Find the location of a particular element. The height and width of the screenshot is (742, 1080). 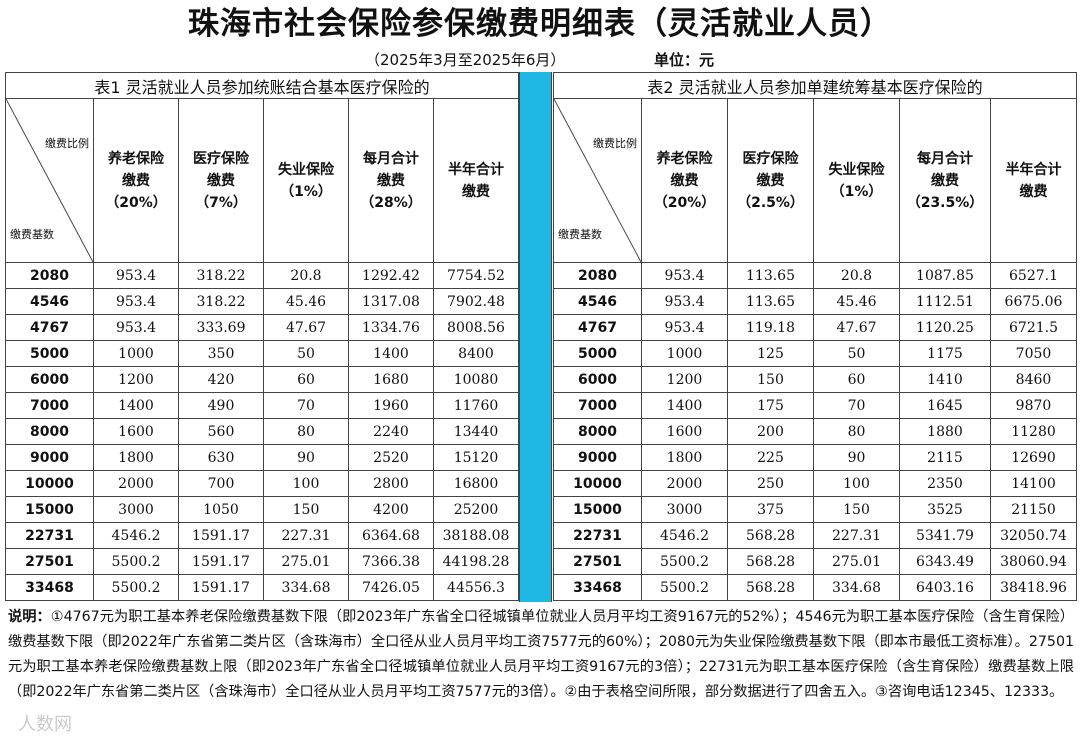

value-cell: 375 is located at coordinates (770, 509).